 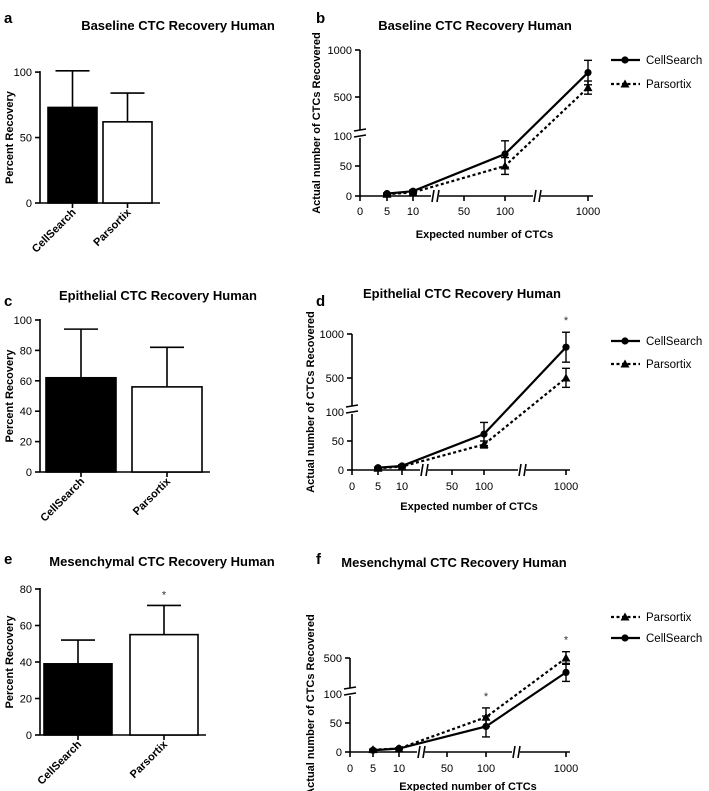 I want to click on panel-letter: a, so click(x=8, y=18).